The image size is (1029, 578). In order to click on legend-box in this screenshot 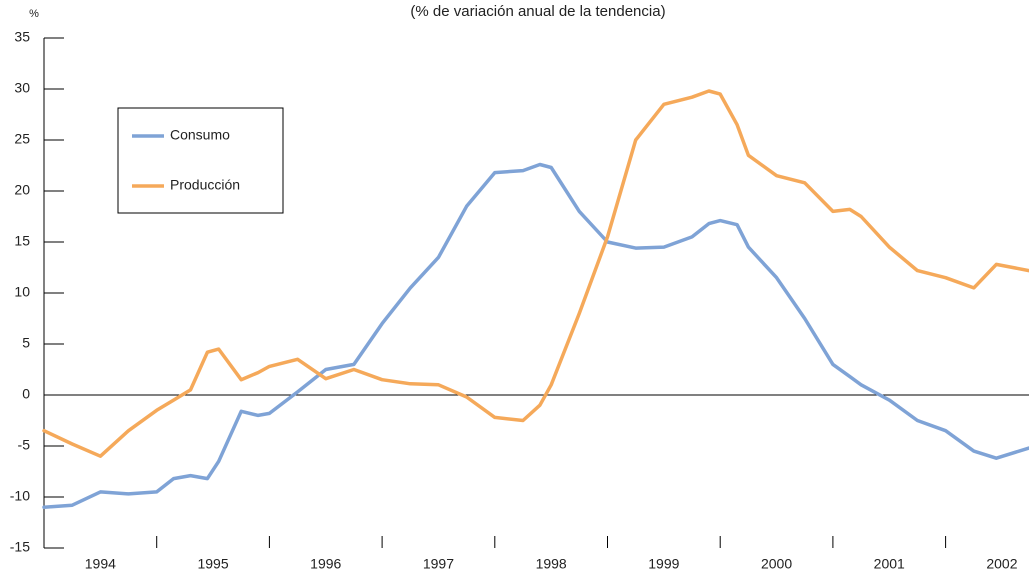, I will do `click(200, 160)`.